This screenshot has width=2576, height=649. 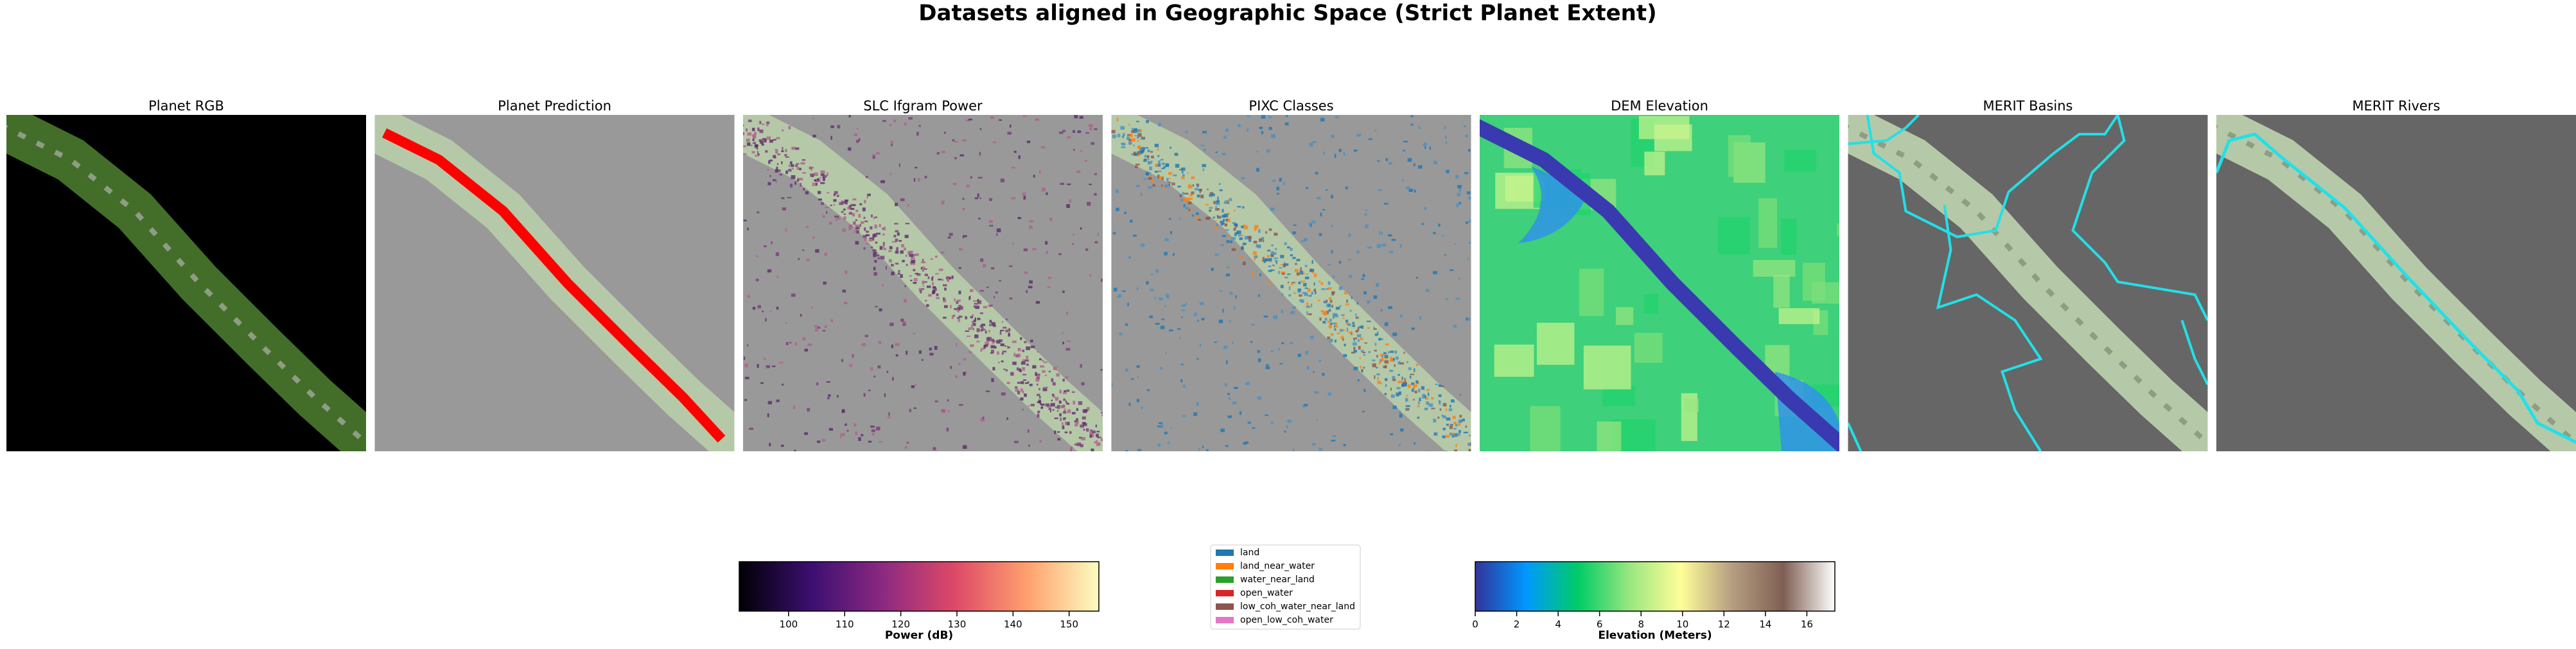 What do you see at coordinates (186, 283) in the screenshot?
I see `panel-image` at bounding box center [186, 283].